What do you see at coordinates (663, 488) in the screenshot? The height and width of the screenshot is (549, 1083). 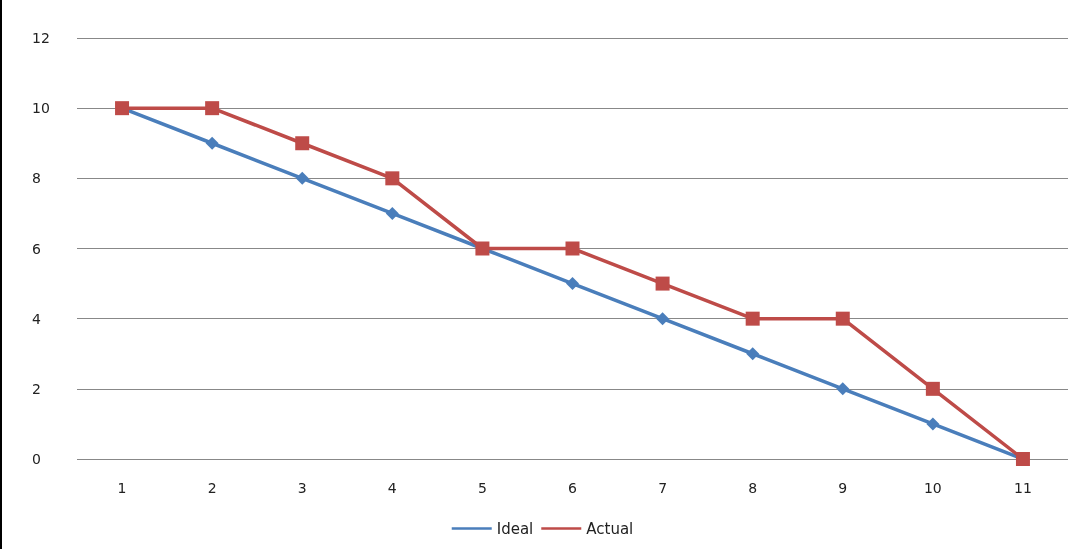 I see `x-tick-label: 7` at bounding box center [663, 488].